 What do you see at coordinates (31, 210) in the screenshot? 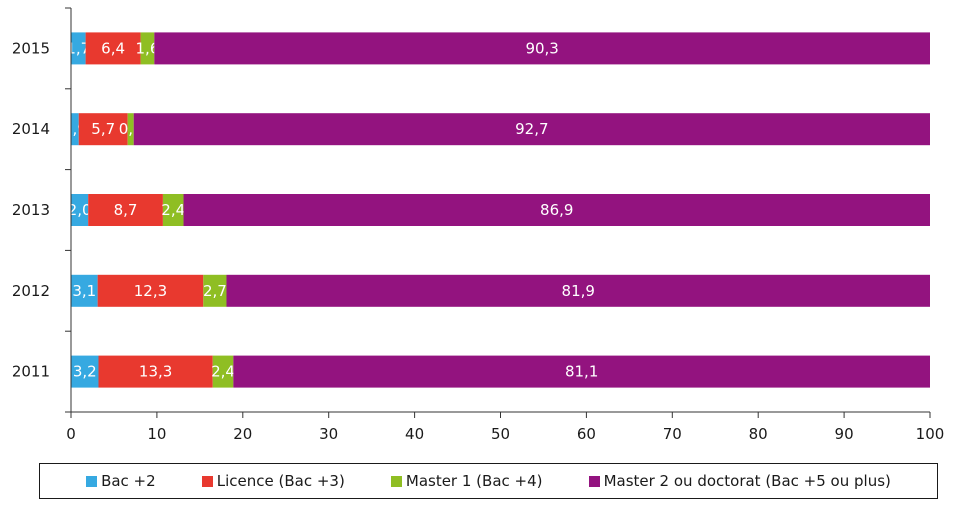
I see `y-tick-label: 2013` at bounding box center [31, 210].